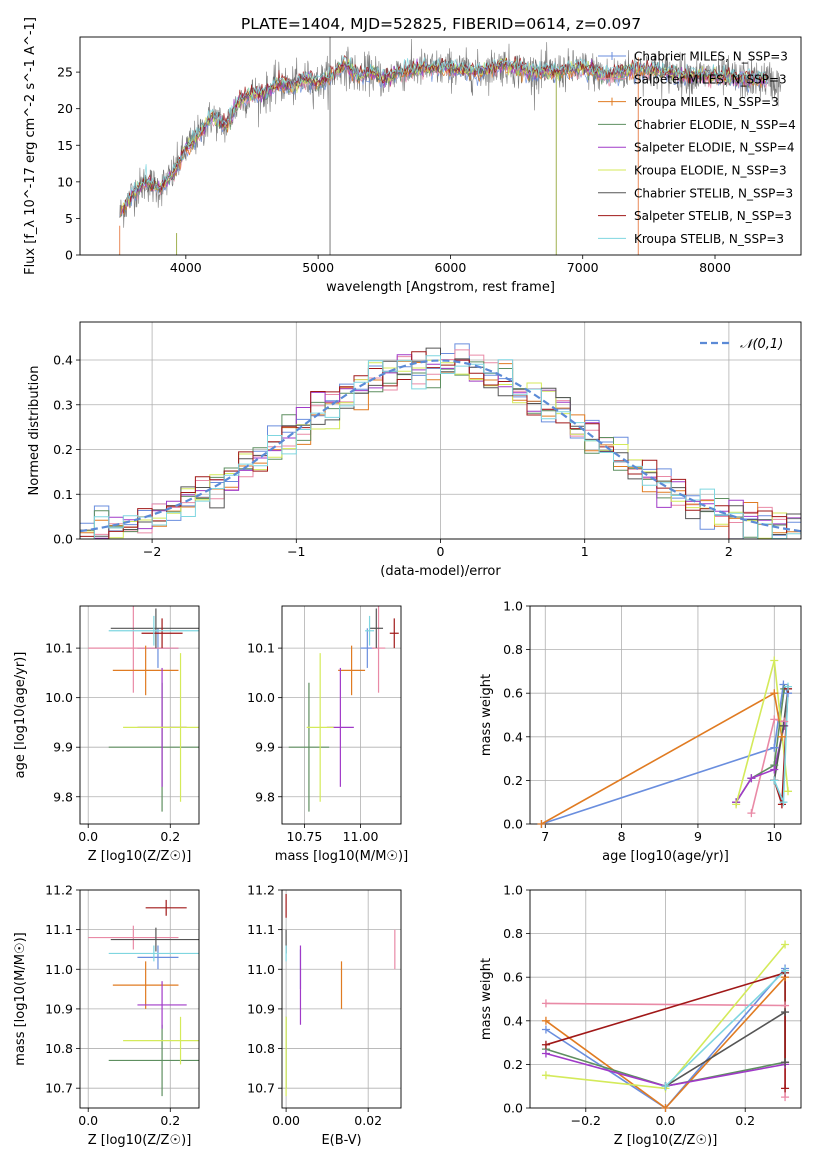 The image size is (819, 1170). Describe the element at coordinates (296, 551) in the screenshot. I see `residuals-xtick-label: −1` at that location.